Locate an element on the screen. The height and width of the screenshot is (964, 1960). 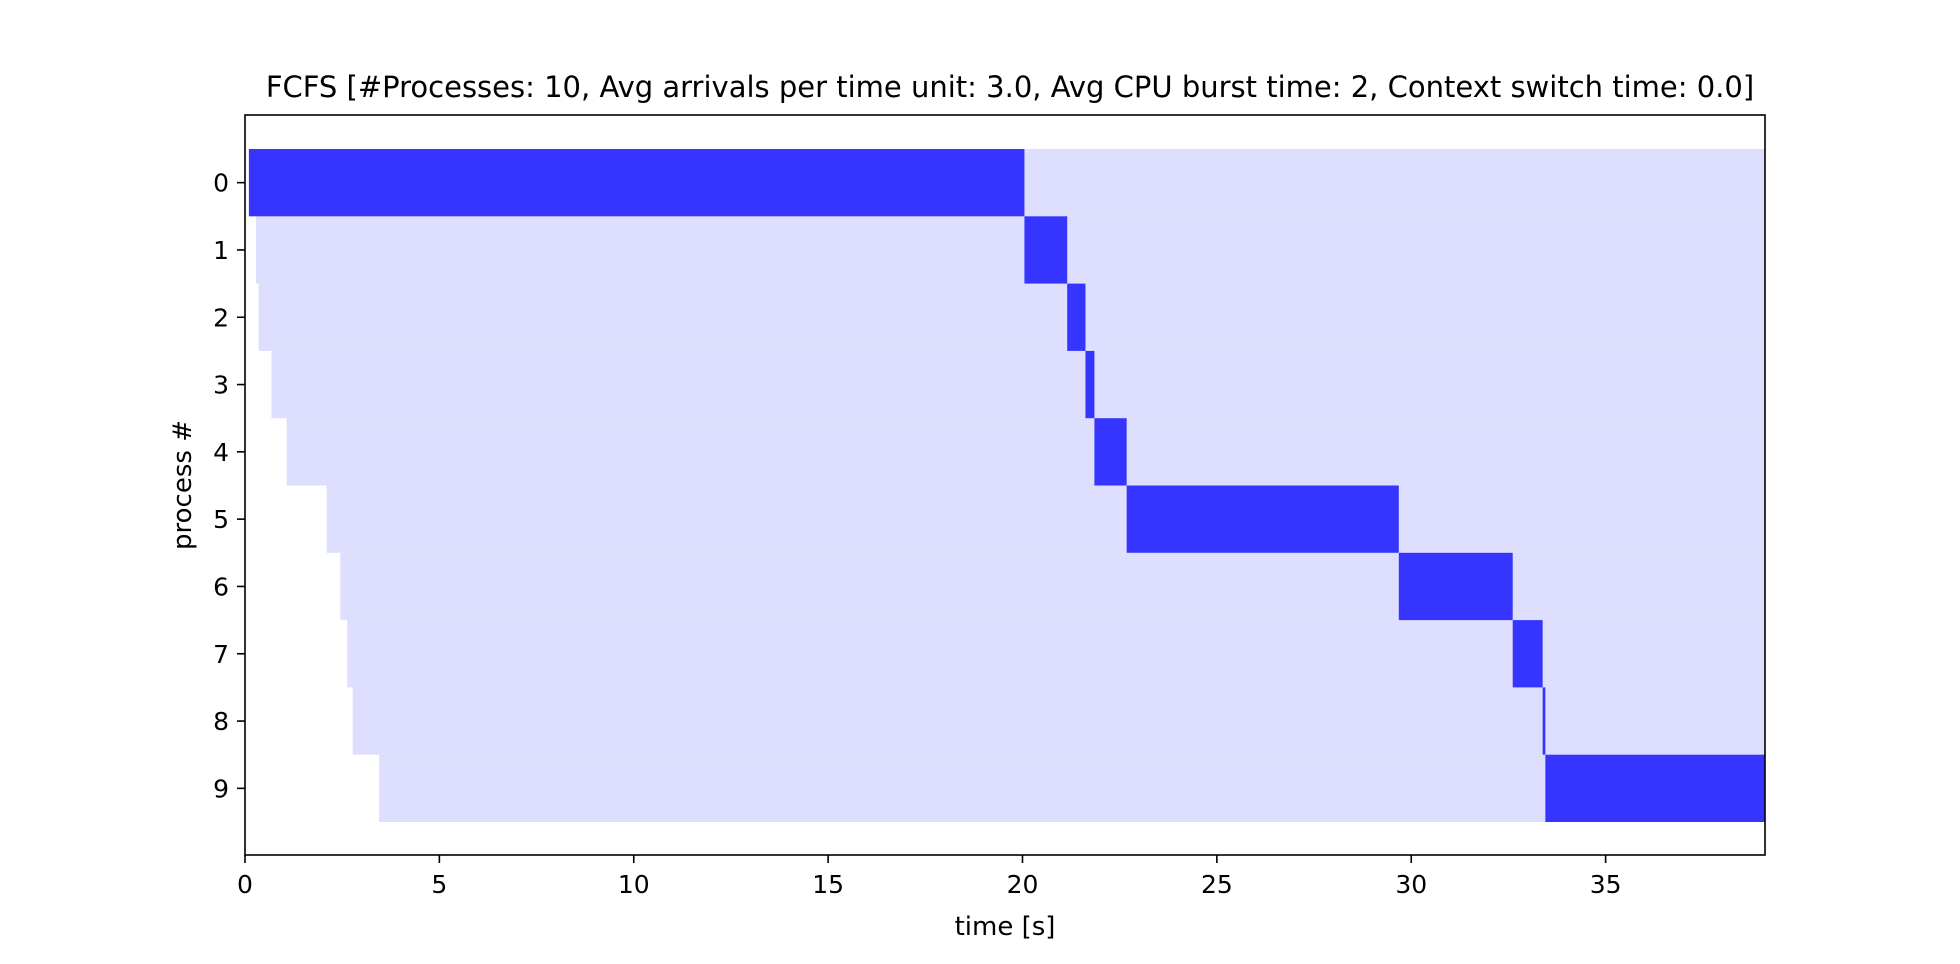
y-tick-label-4: 4 is located at coordinates (221, 452).